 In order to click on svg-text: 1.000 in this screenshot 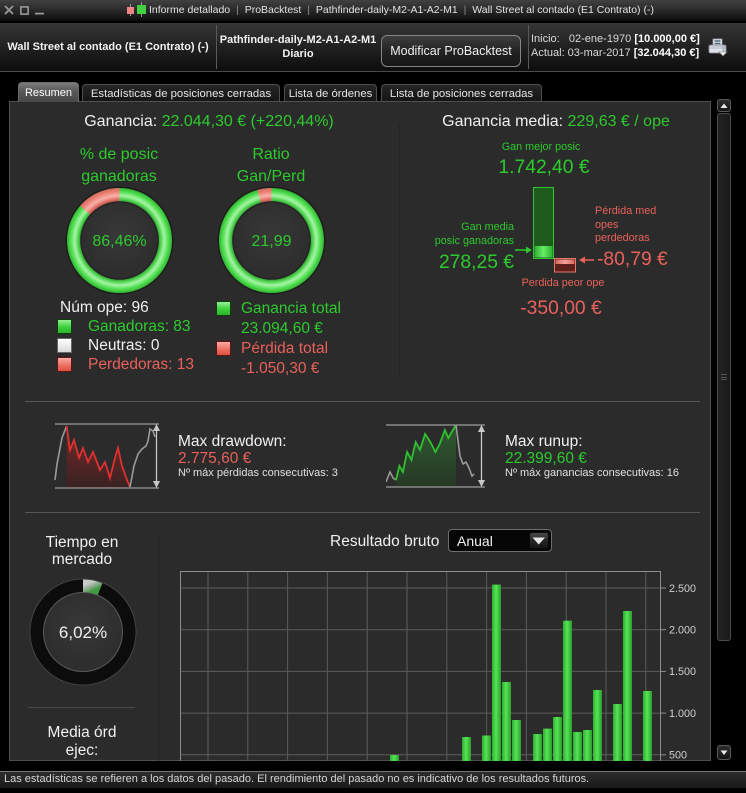, I will do `click(682, 714)`.